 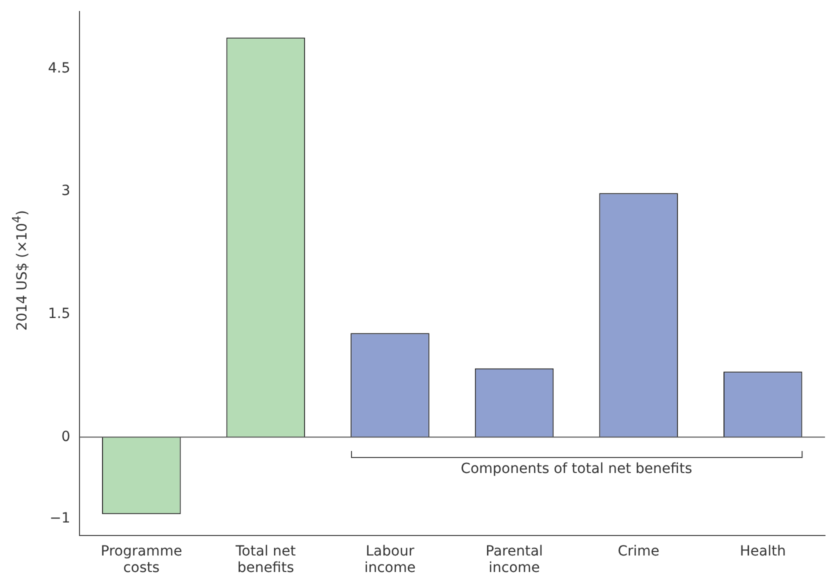 I want to click on y-tick-label: 0, so click(x=65, y=436).